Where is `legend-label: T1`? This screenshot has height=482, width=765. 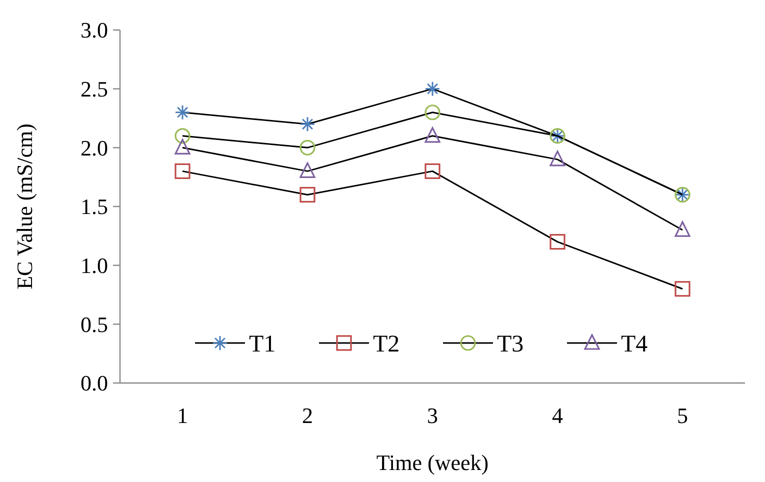
legend-label: T1 is located at coordinates (262, 344).